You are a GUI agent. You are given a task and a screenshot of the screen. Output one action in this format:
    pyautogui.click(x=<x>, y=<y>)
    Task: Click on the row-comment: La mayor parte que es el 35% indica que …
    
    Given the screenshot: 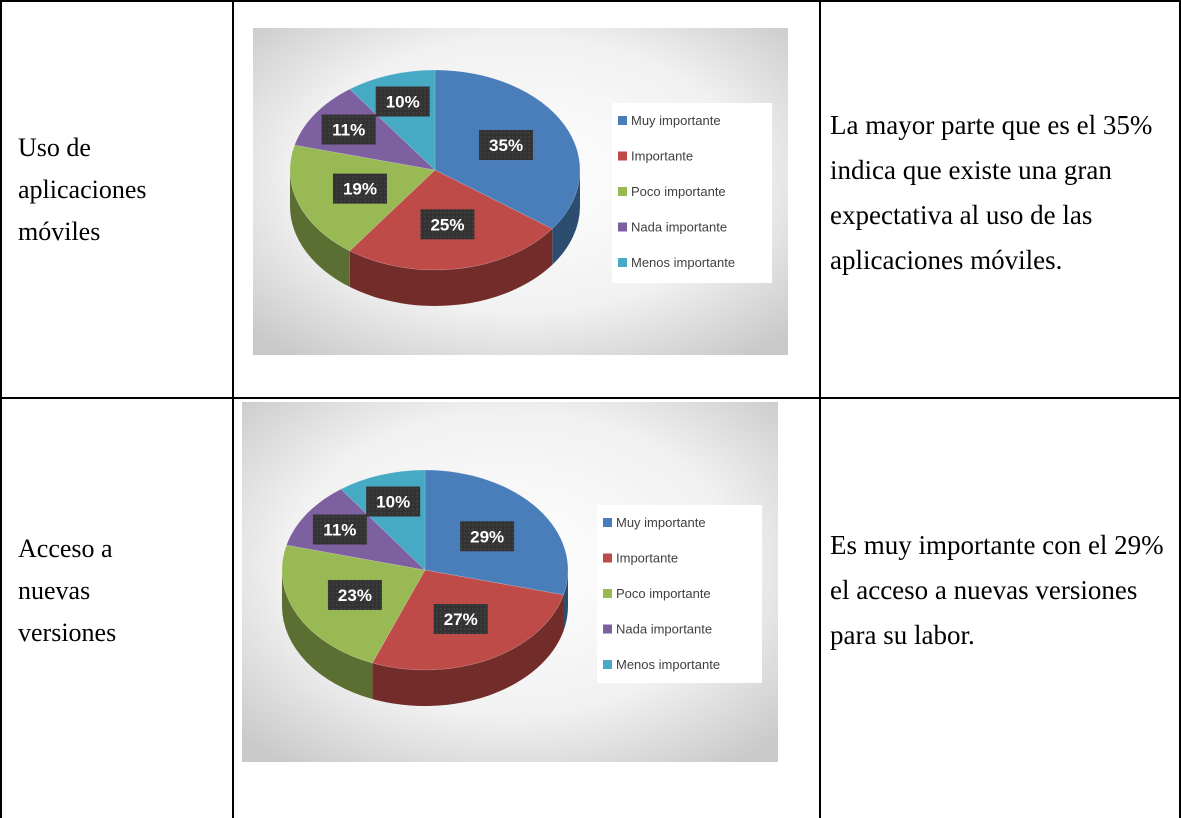 What is the action you would take?
    pyautogui.click(x=991, y=192)
    